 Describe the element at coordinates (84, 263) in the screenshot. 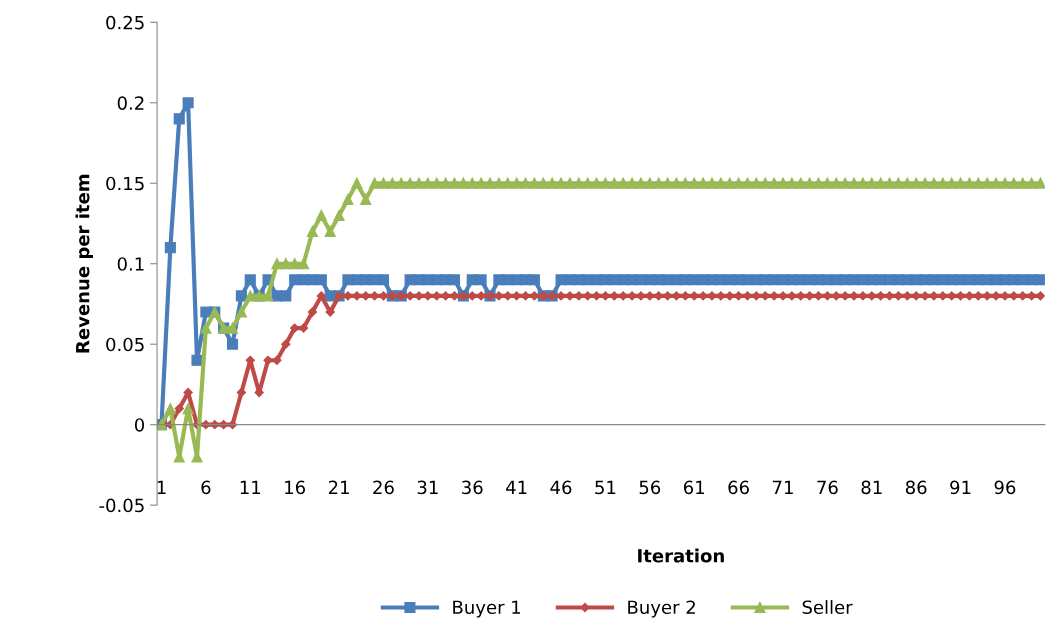

I see `y-axis-title: Revenue per item` at that location.